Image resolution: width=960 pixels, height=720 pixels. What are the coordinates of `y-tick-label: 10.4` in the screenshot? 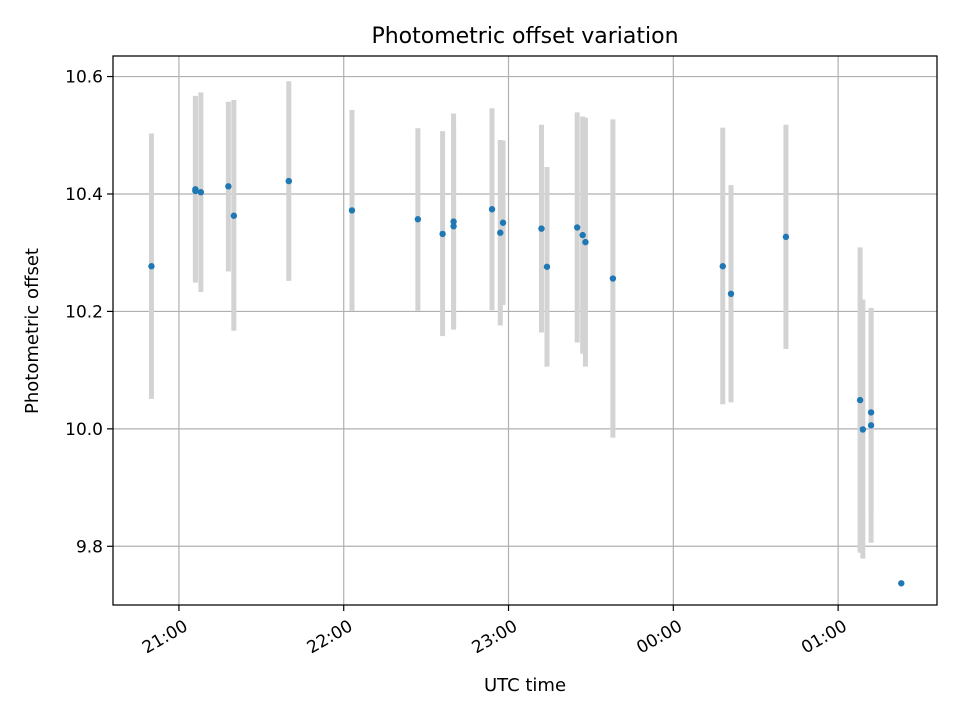 It's located at (84, 195).